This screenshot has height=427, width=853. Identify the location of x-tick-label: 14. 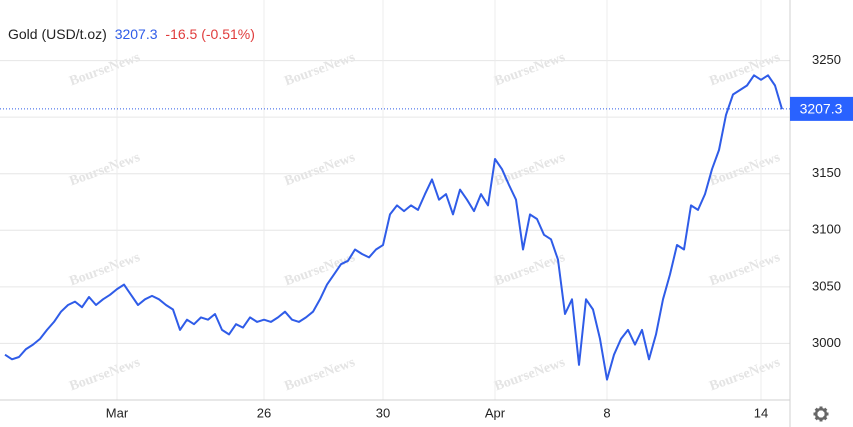
(761, 412).